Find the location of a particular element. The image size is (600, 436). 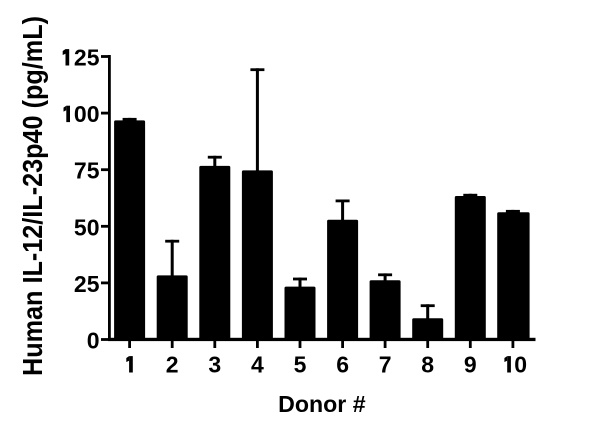

svg-text: 00 is located at coordinates (87, 114).